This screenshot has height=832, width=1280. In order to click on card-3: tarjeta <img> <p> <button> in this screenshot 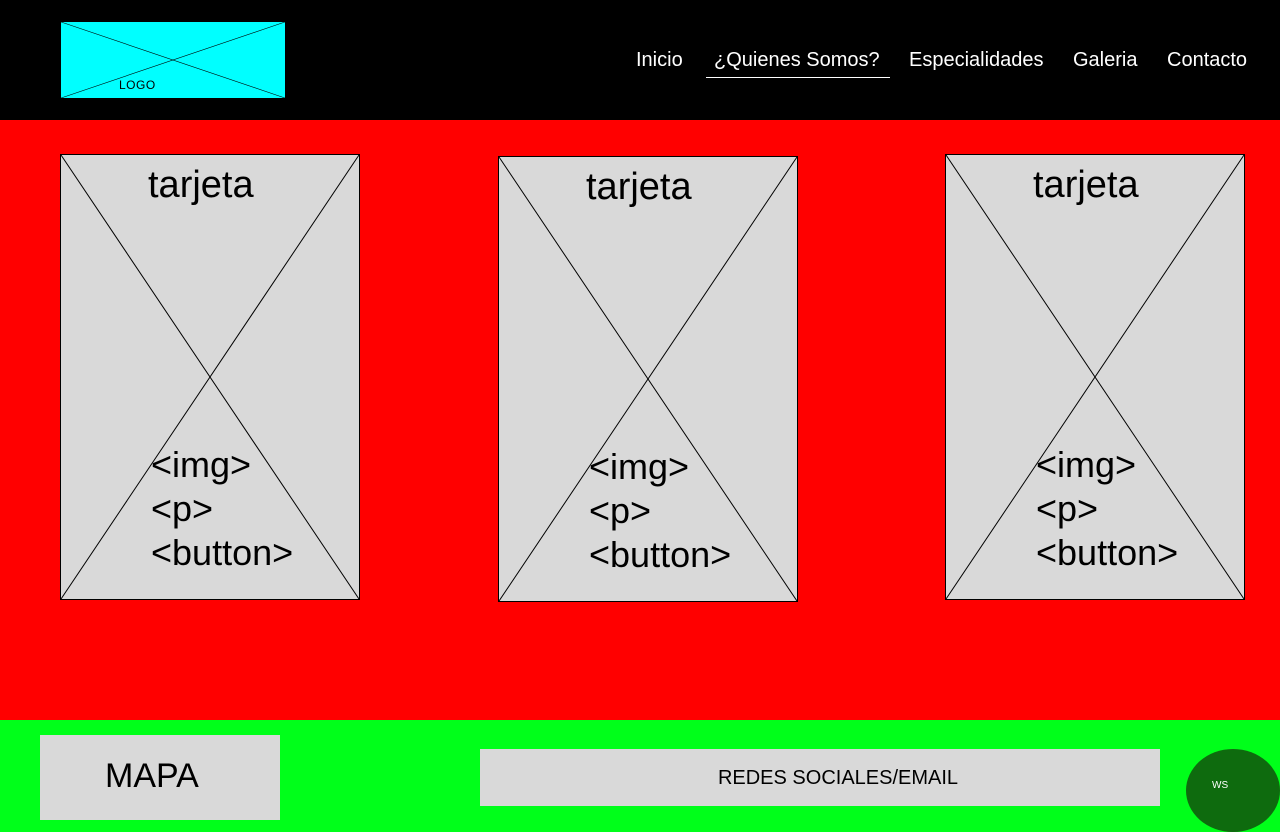, I will do `click(1095, 377)`.